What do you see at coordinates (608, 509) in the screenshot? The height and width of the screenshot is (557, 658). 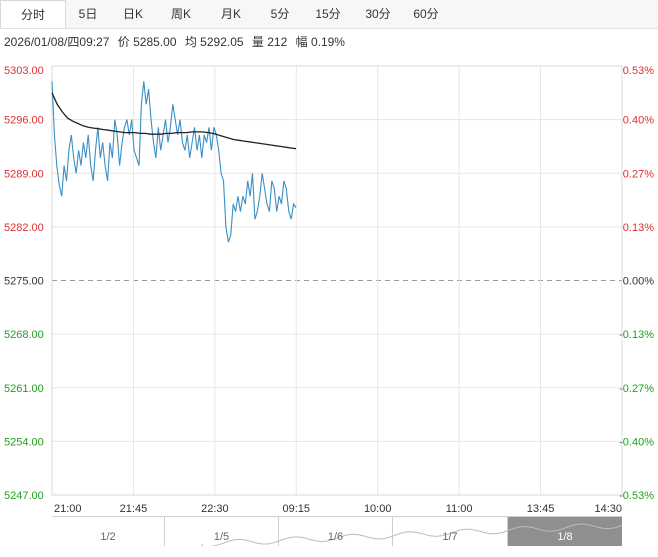 I see `time-tick-label: 14:30` at bounding box center [608, 509].